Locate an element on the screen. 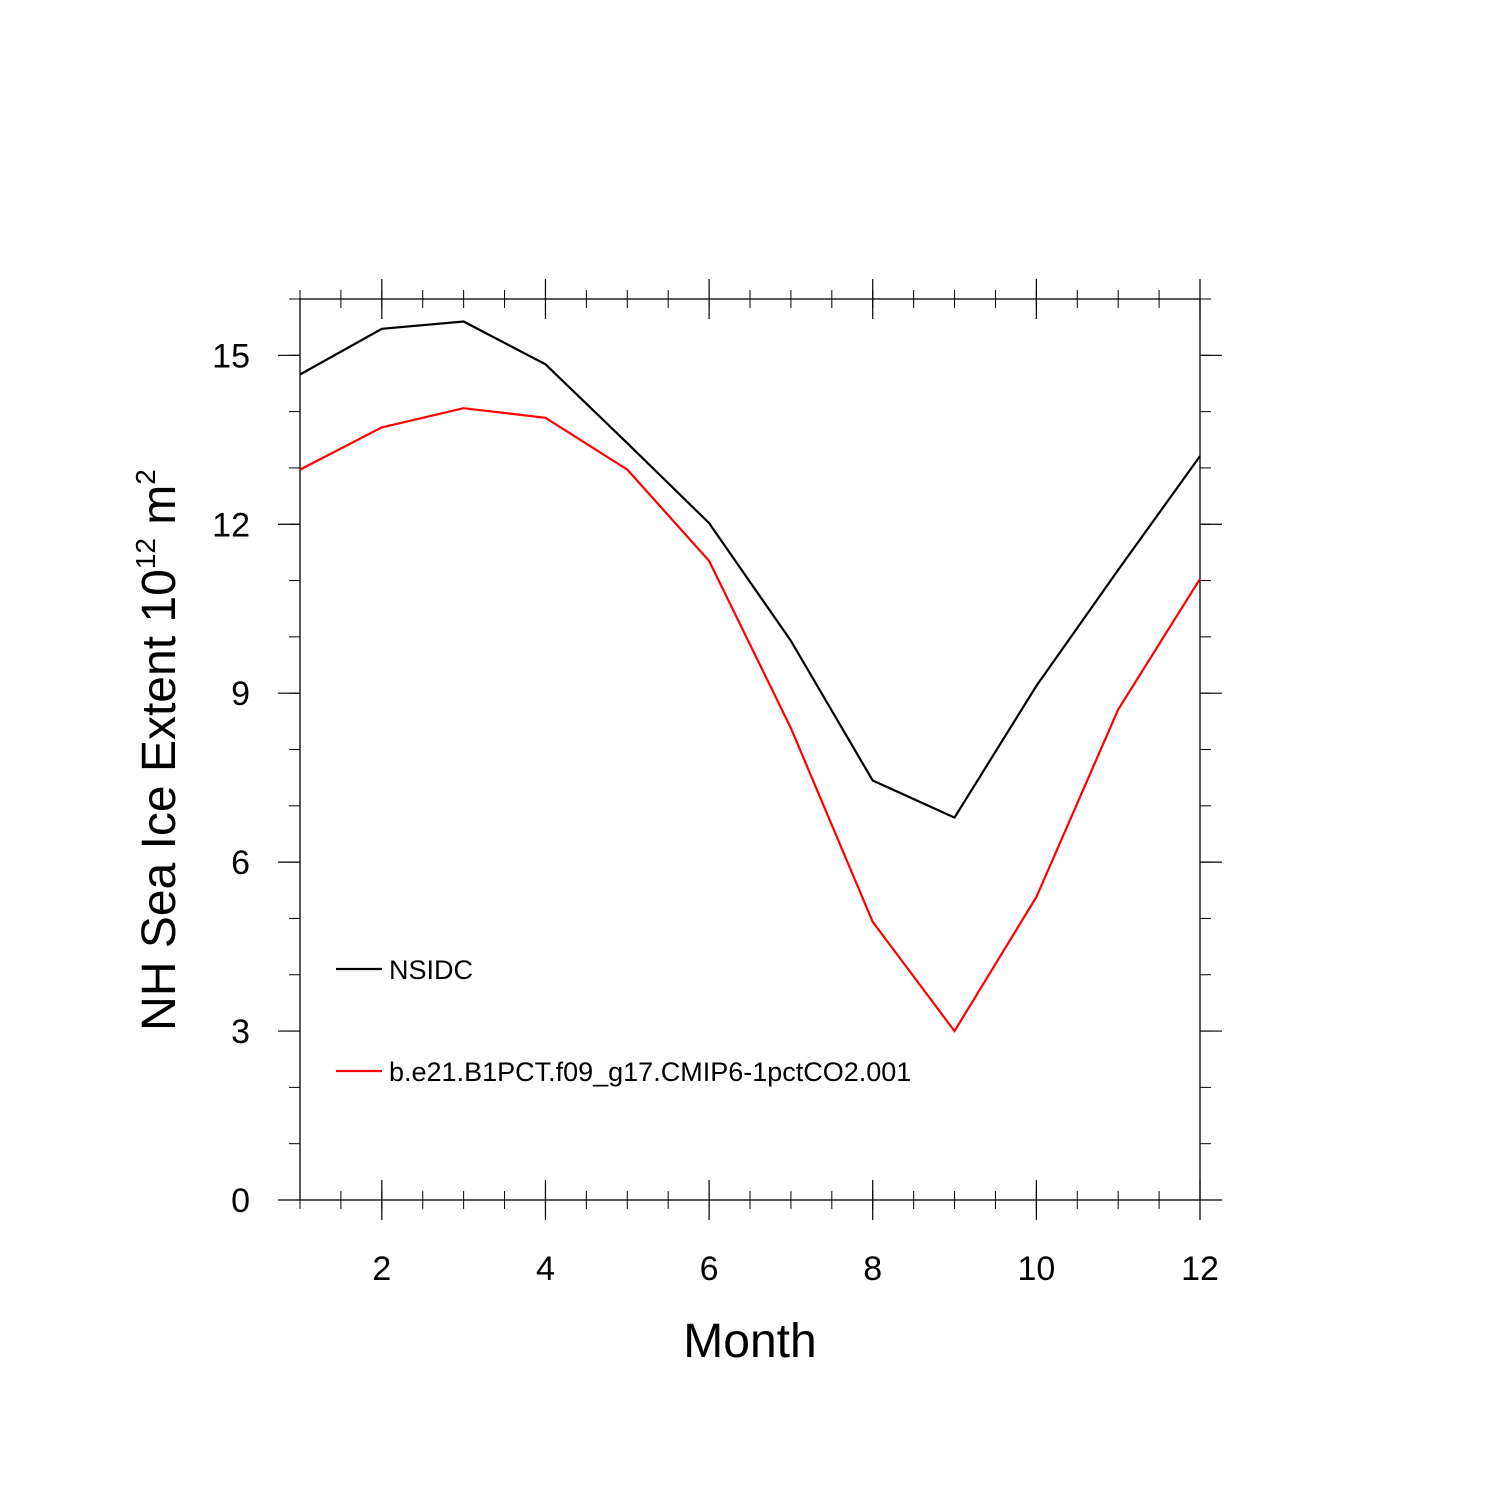 The height and width of the screenshot is (1500, 1500). y-tick-label: 9 is located at coordinates (240, 694).